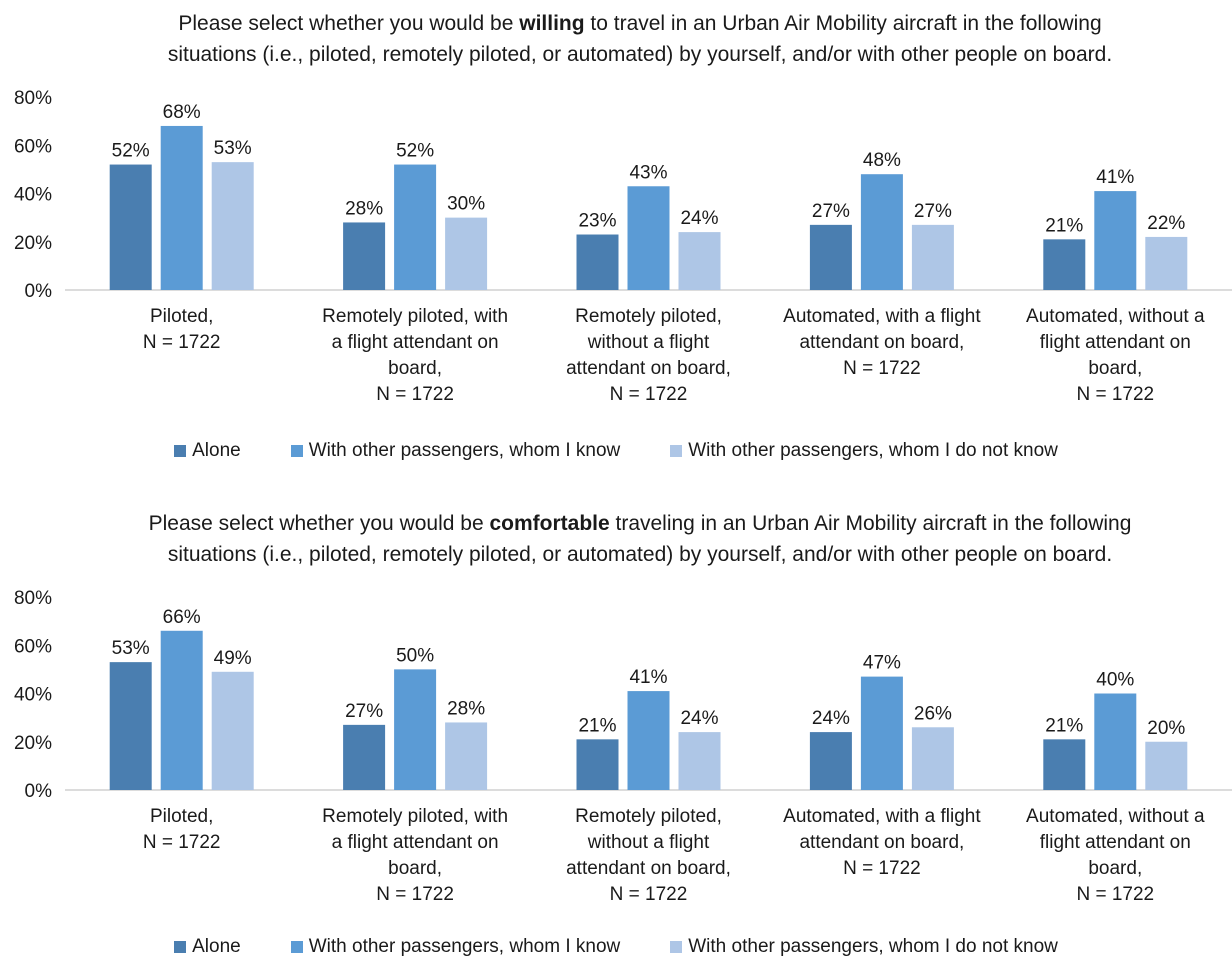 This screenshot has width=1232, height=970. I want to click on data-label: 50%, so click(415, 655).